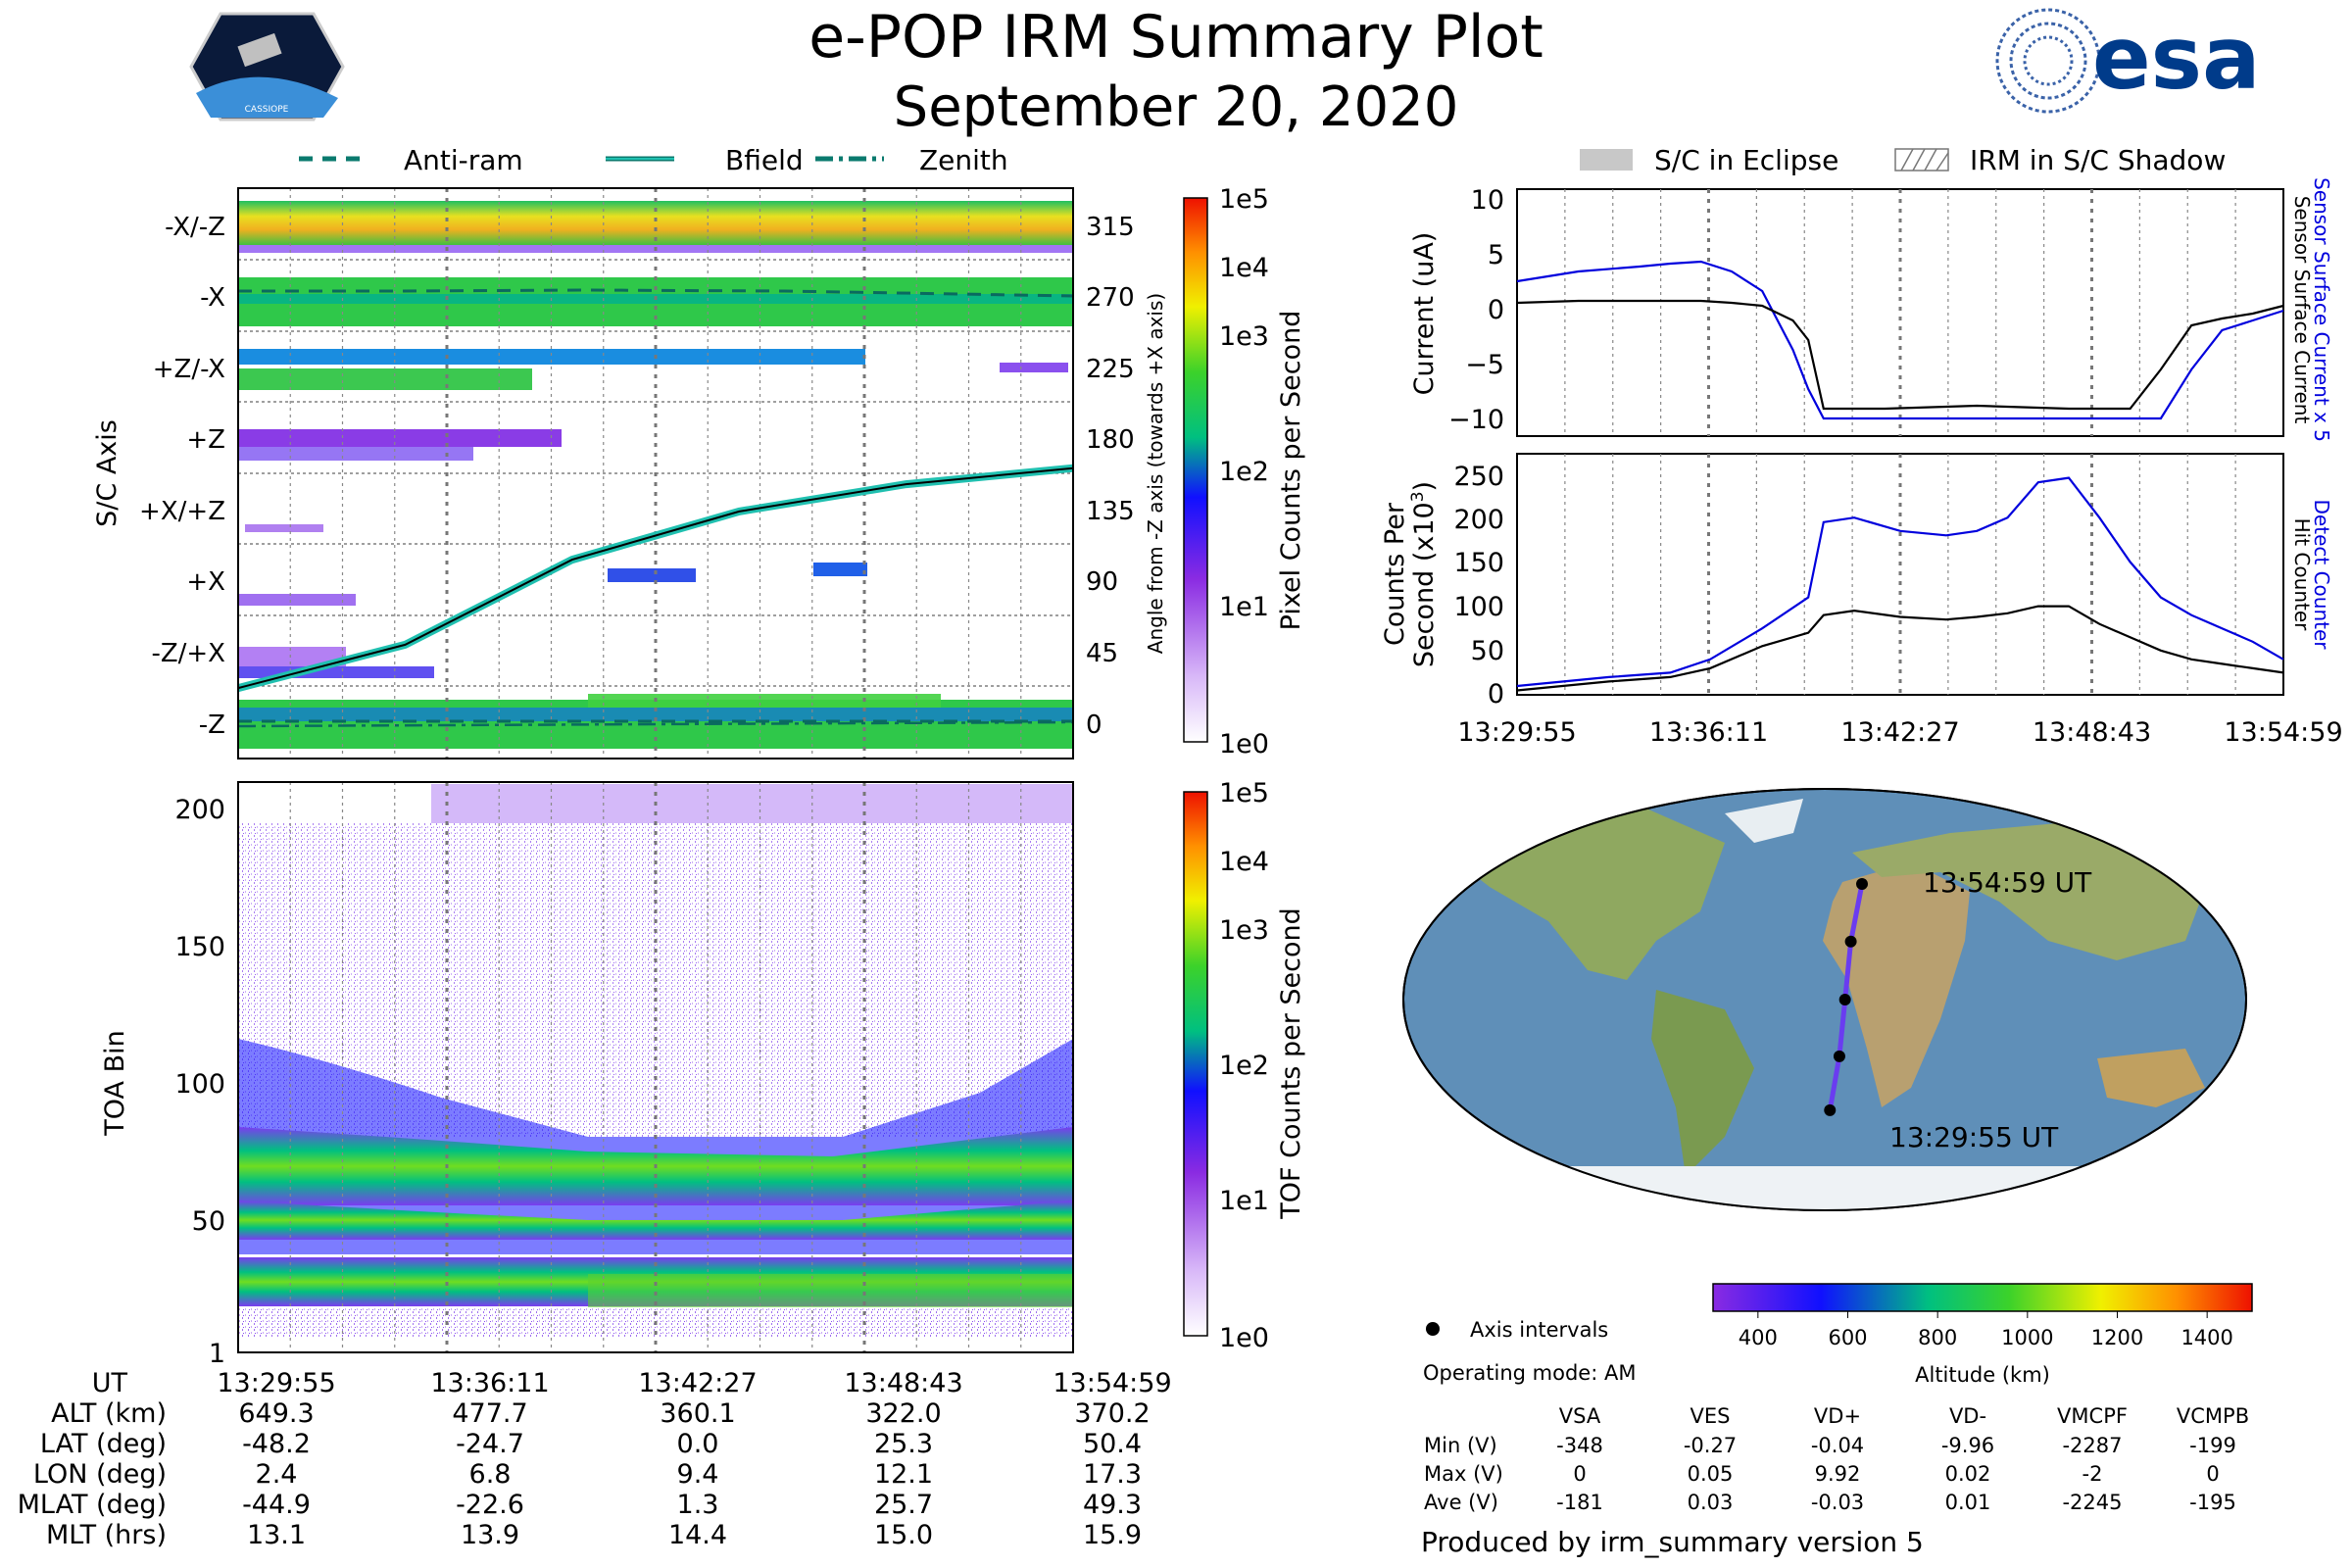 This screenshot has width=2352, height=1568. I want to click on band-z, so click(400, 438).